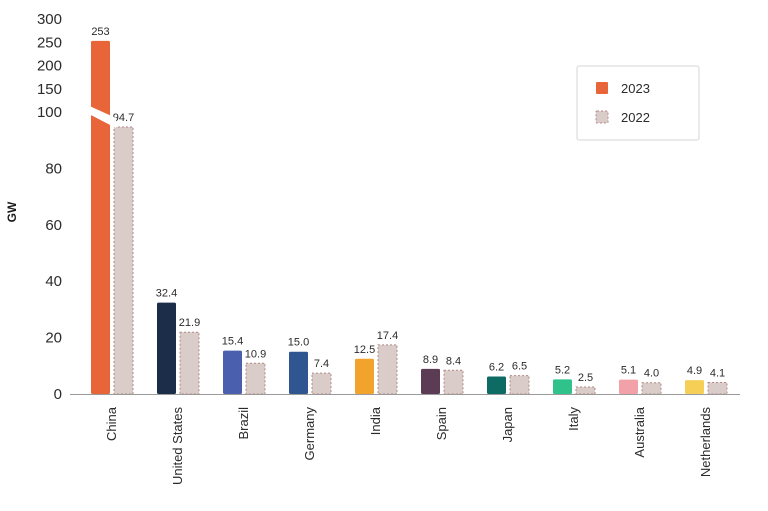 The width and height of the screenshot is (768, 511). Describe the element at coordinates (430, 360) in the screenshot. I see `data-label-2023: 8.9` at that location.